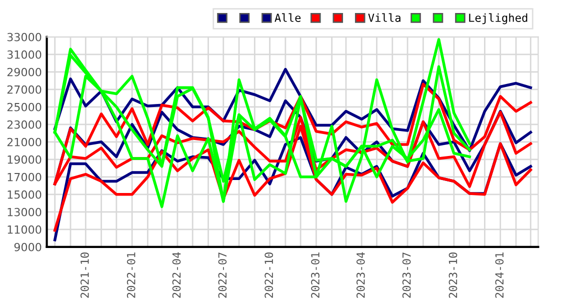 The width and height of the screenshot is (585, 300). What do you see at coordinates (84, 275) in the screenshot?
I see `x-tick-label: 2021-10` at bounding box center [84, 275].